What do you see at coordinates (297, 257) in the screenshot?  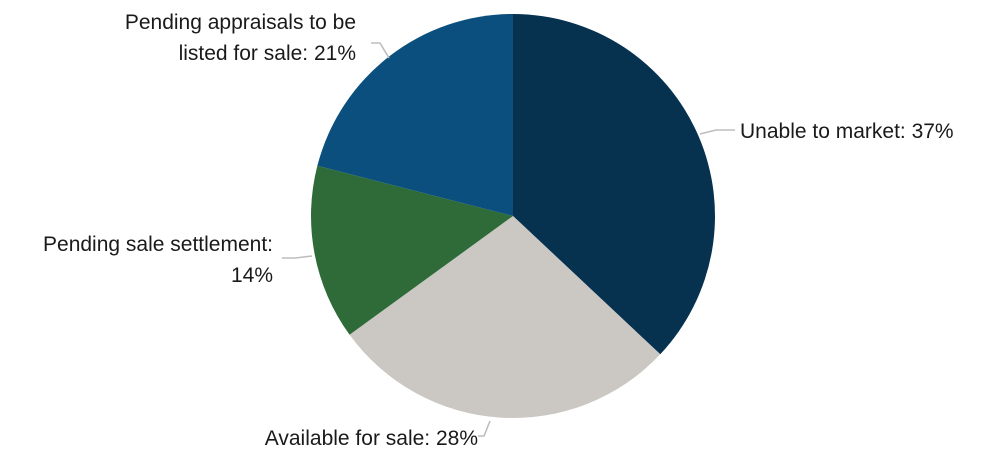 I see `leader-line-settlement` at bounding box center [297, 257].